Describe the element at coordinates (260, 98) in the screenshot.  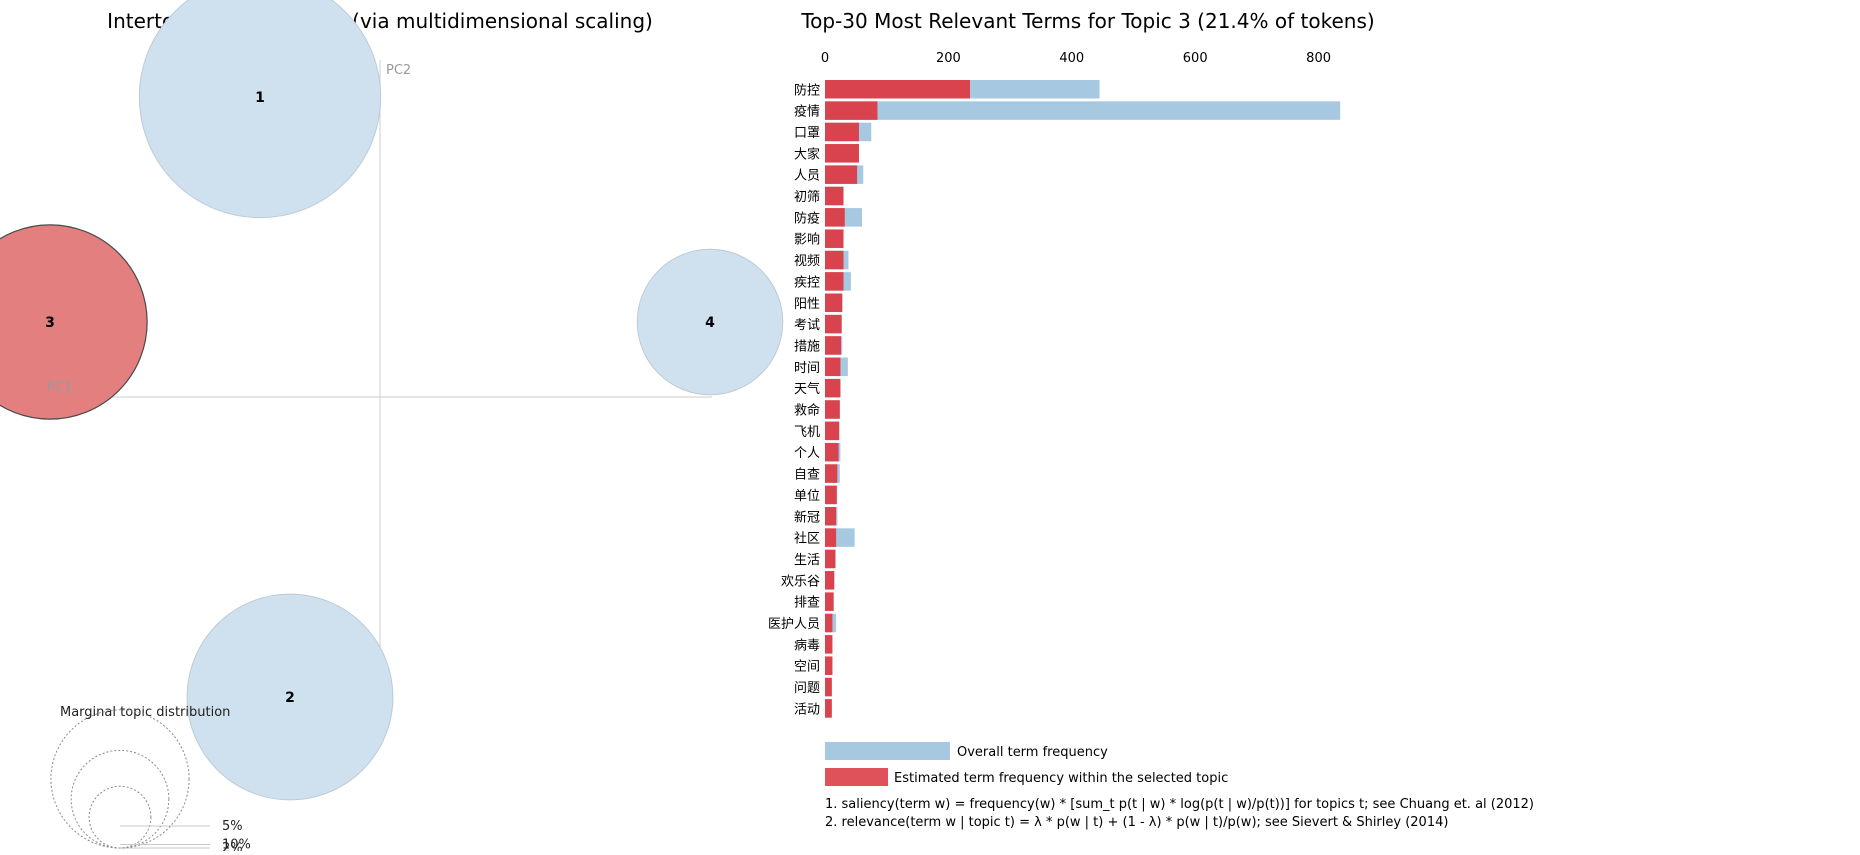
I see `topic-label-1: 1` at that location.